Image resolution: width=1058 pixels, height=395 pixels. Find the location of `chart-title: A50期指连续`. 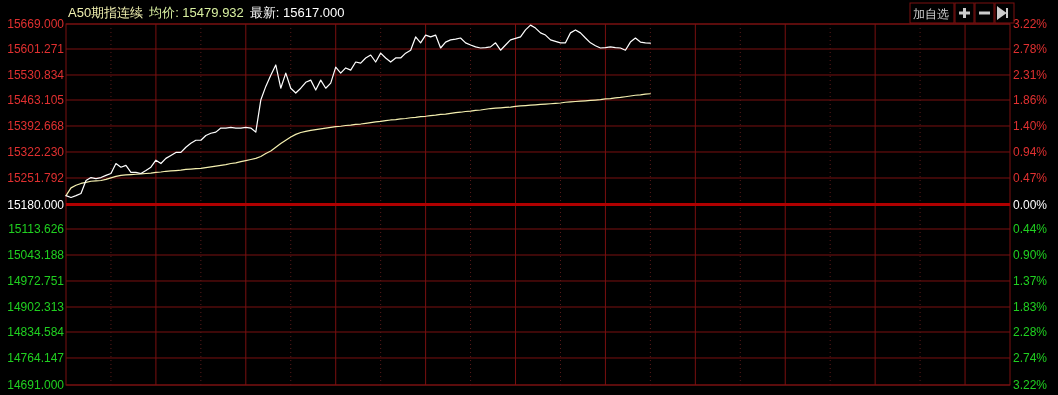

chart-title: A50期指连续 is located at coordinates (106, 12).